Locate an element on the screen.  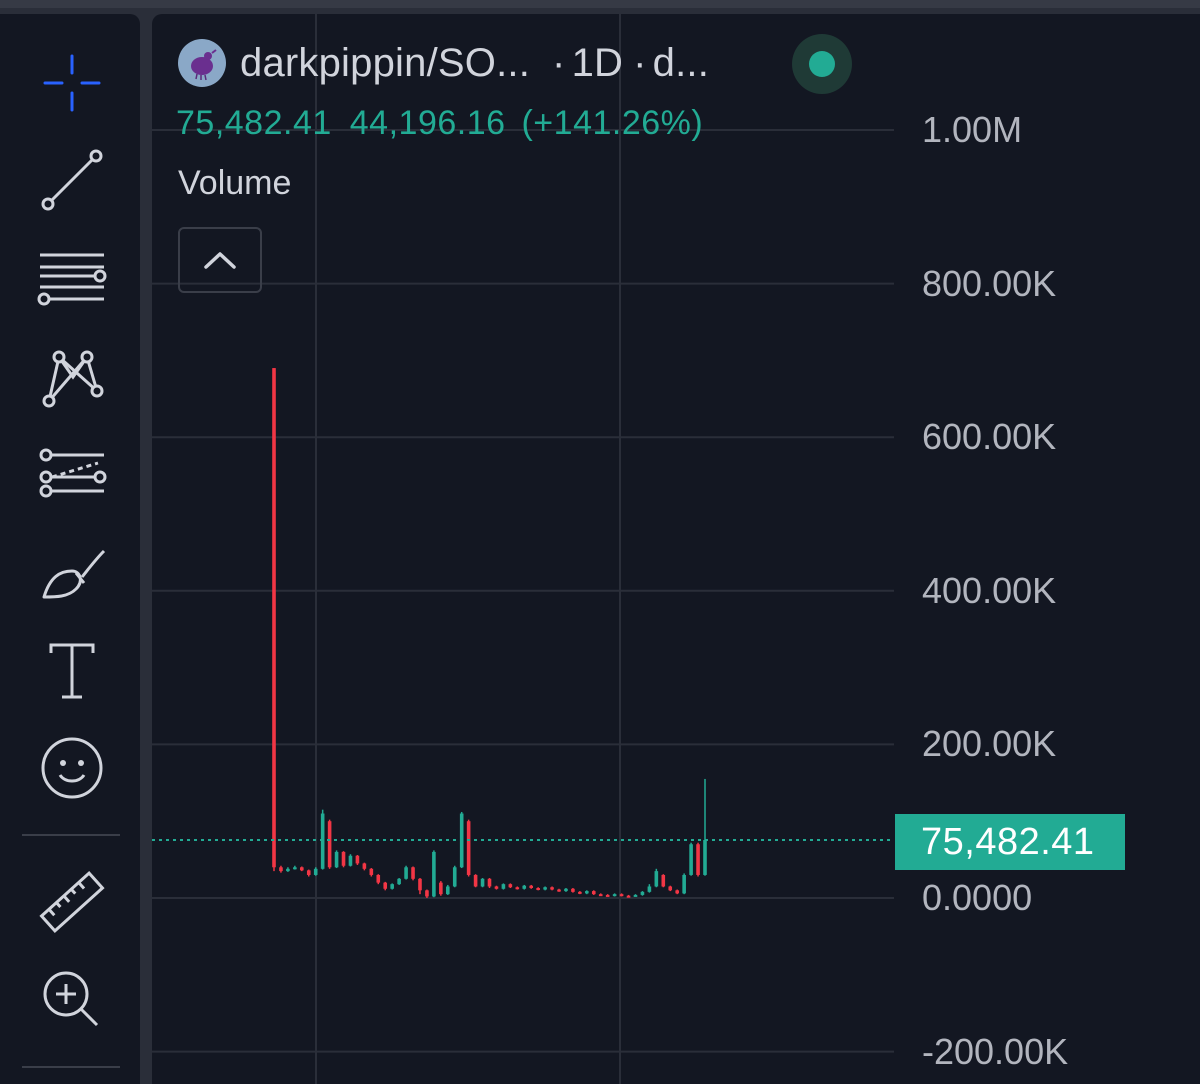
price-scale-label: 1.00M is located at coordinates (972, 129).